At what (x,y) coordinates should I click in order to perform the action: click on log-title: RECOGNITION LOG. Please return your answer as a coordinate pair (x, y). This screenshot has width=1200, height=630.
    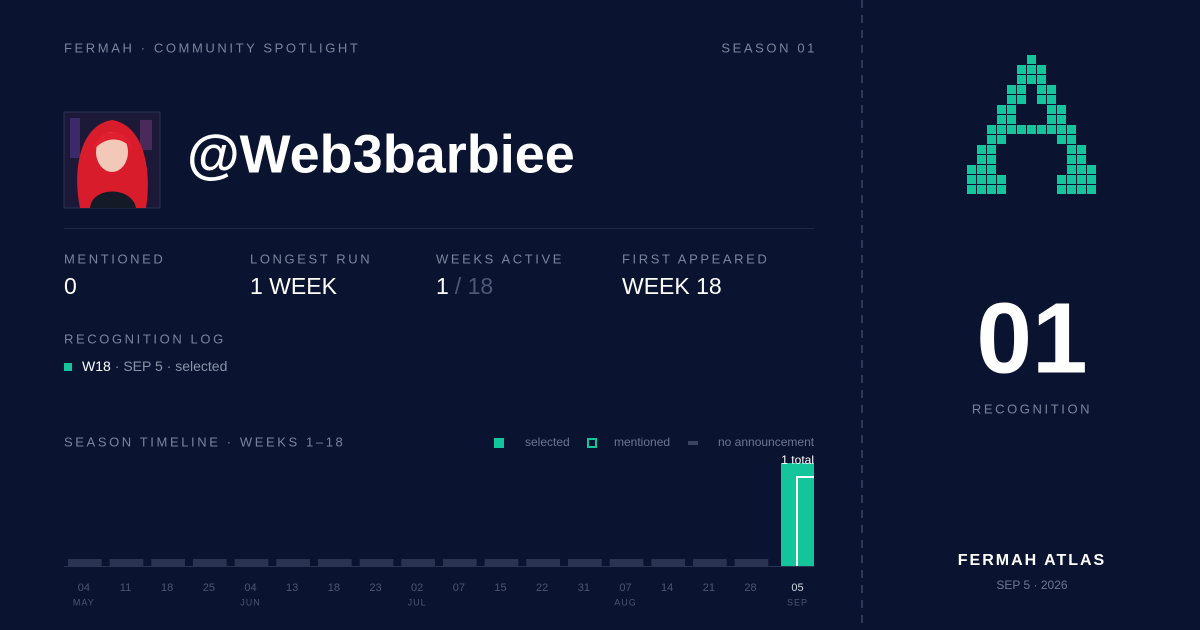
    Looking at the image, I should click on (145, 338).